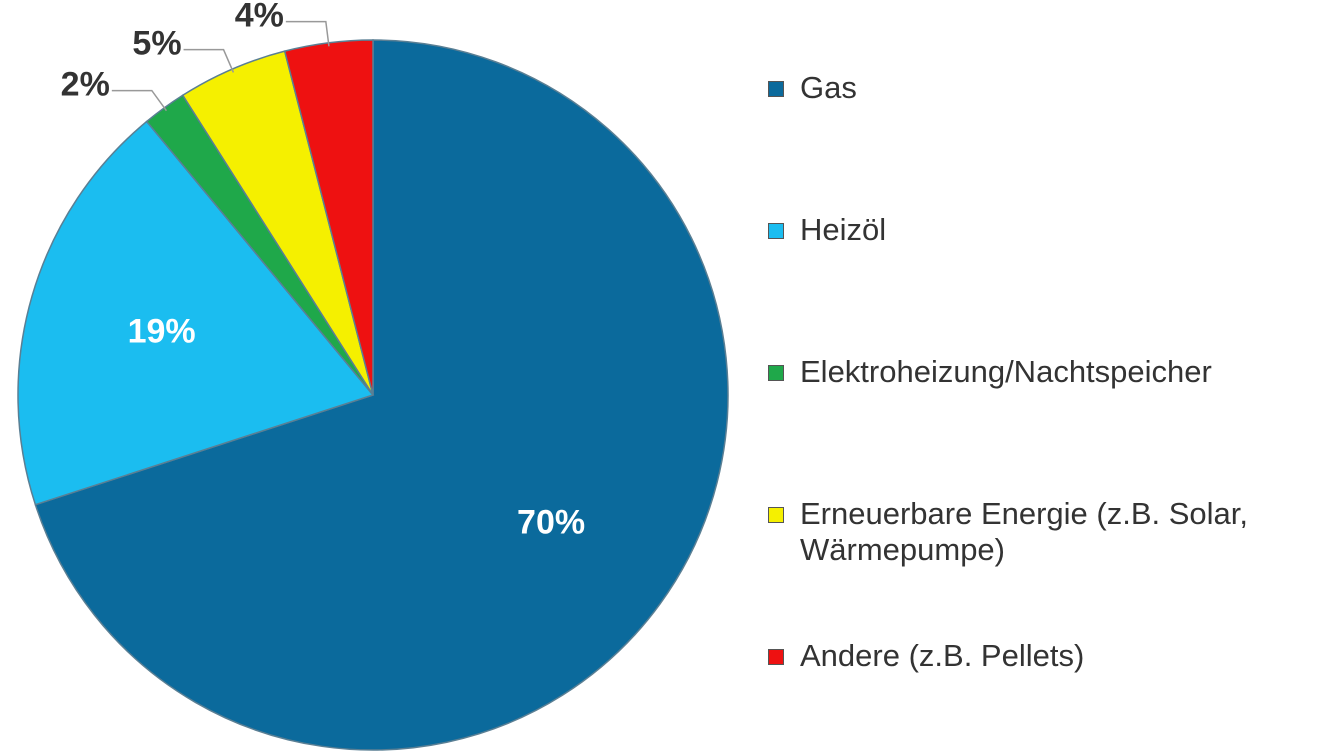 The width and height of the screenshot is (1340, 752). Describe the element at coordinates (156, 44) in the screenshot. I see `data-label: 5%` at that location.